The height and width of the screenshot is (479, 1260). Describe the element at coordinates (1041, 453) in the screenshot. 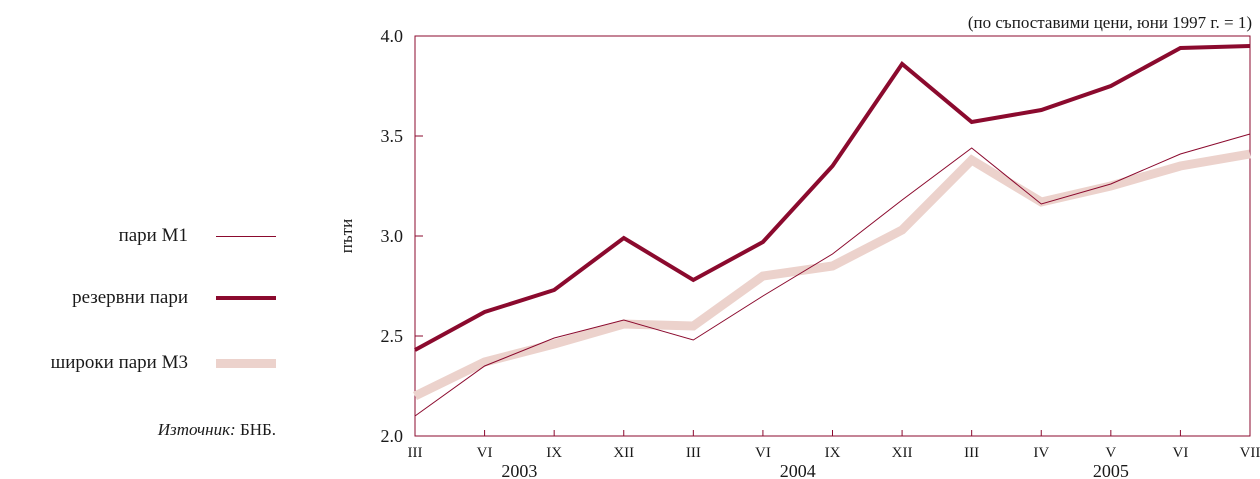

I see `x-tick-label: IV` at that location.